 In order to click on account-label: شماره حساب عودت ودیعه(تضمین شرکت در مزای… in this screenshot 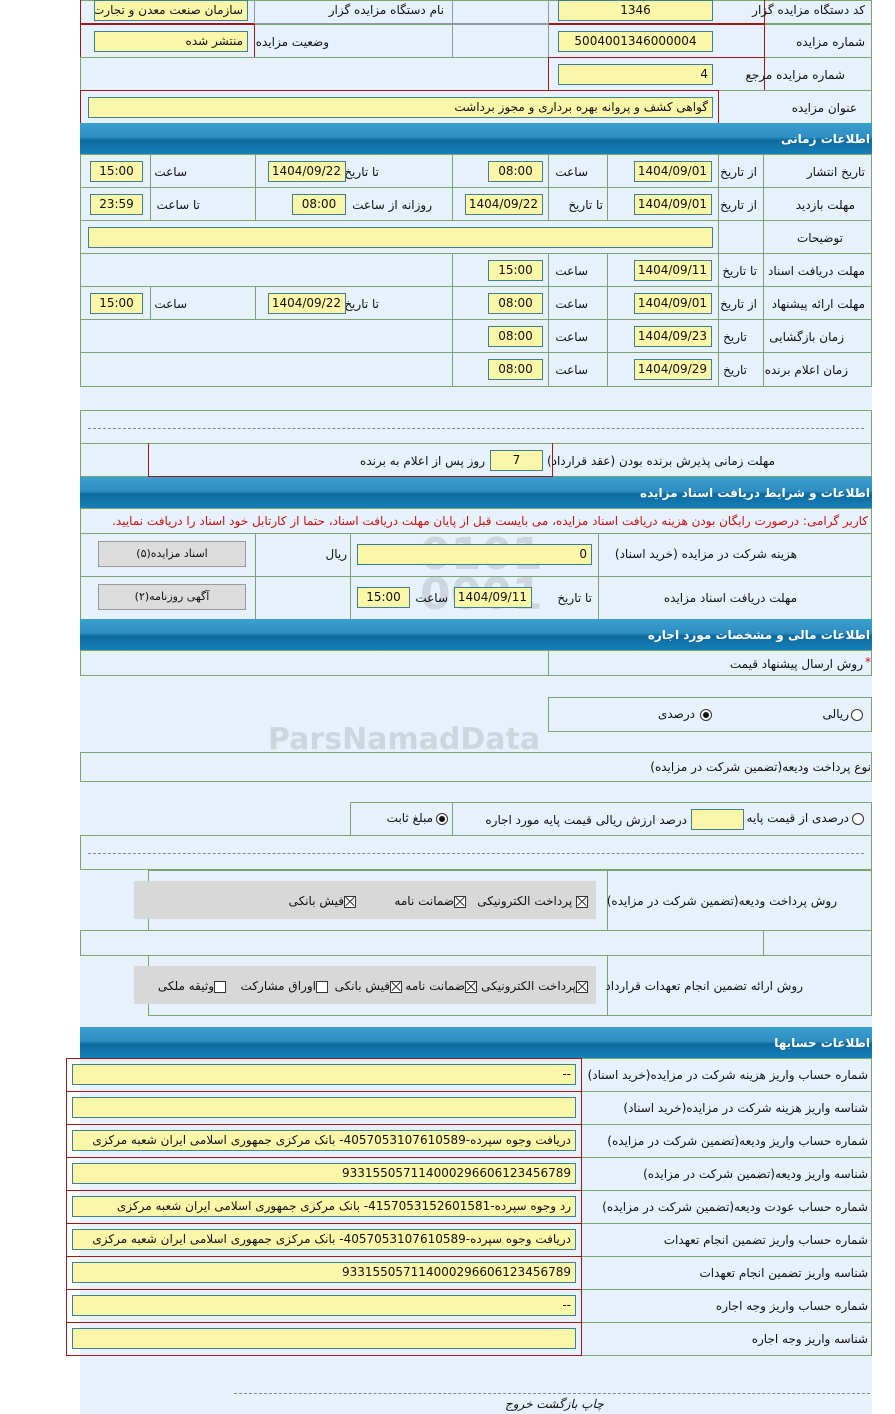, I will do `click(735, 1207)`.